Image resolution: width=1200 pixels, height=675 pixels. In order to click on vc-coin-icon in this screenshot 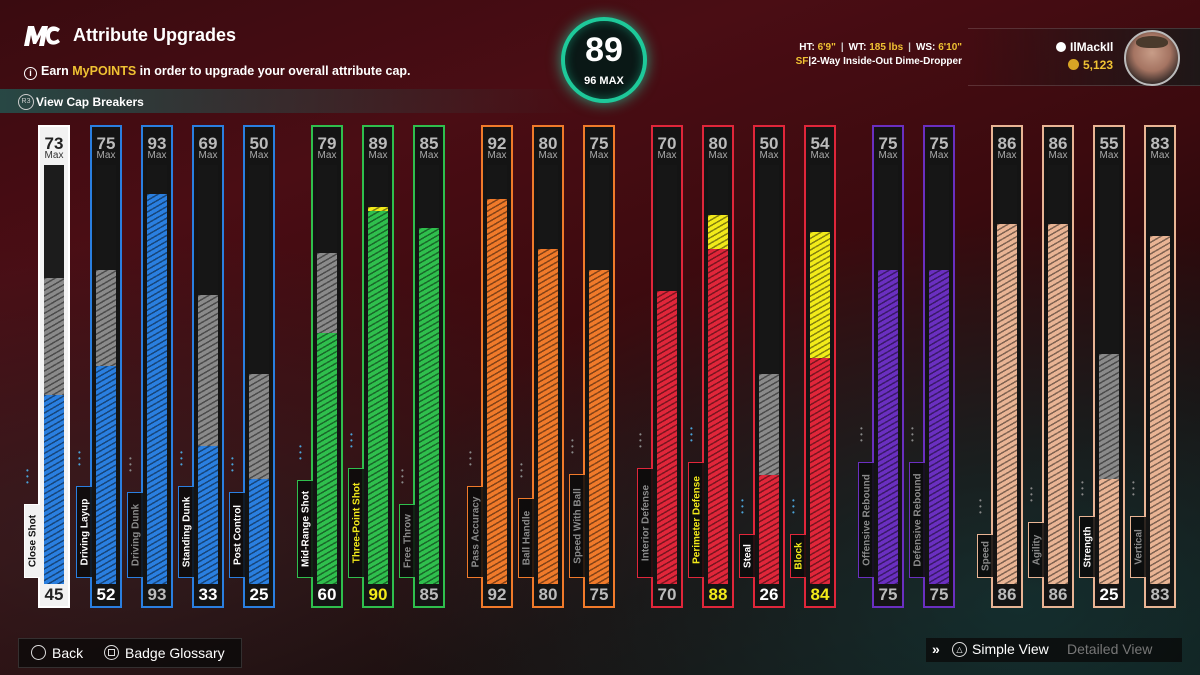, I will do `click(1073, 64)`.